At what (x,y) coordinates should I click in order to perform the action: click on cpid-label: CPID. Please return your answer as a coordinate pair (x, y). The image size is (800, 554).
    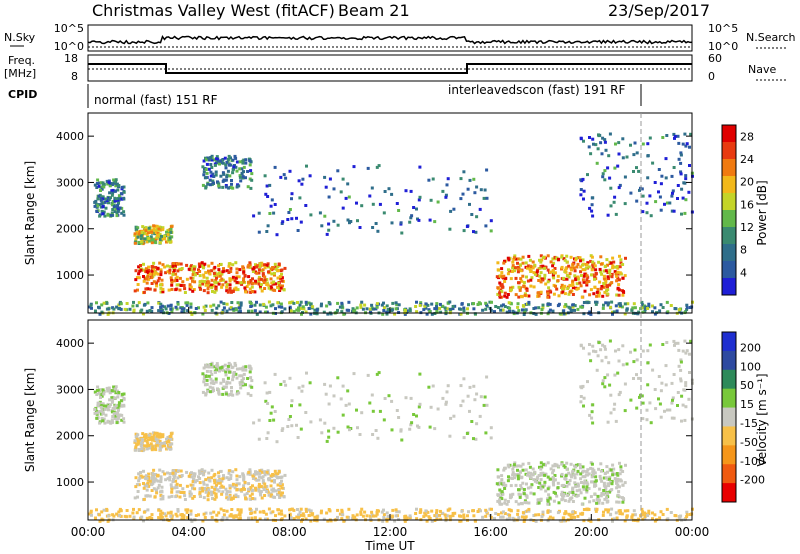
    Looking at the image, I should click on (22, 94).